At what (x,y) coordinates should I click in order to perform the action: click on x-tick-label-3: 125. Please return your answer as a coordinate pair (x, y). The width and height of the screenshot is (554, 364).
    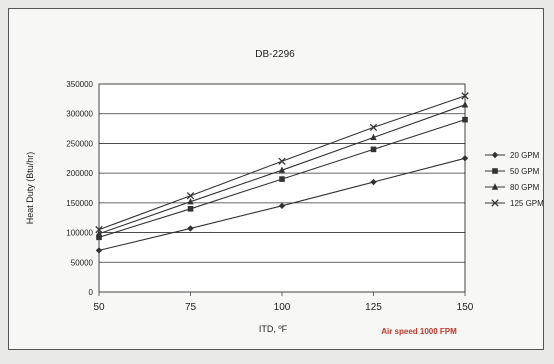
    Looking at the image, I should click on (373, 307).